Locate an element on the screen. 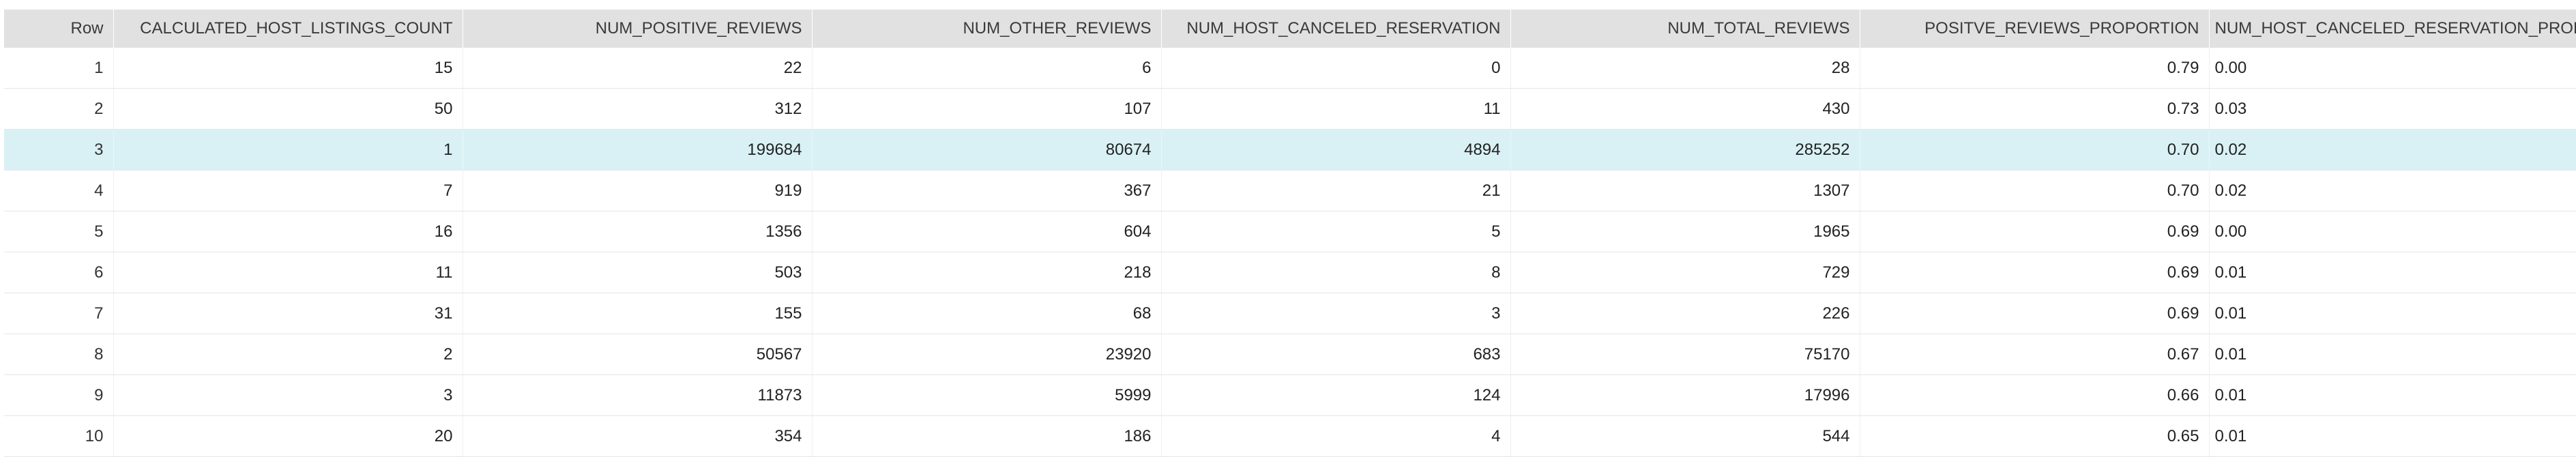 Image resolution: width=2576 pixels, height=457 pixels. column-header-calculated-host-listings-count: CALCULATED_HOST_LISTINGS_COUNT is located at coordinates (288, 29).